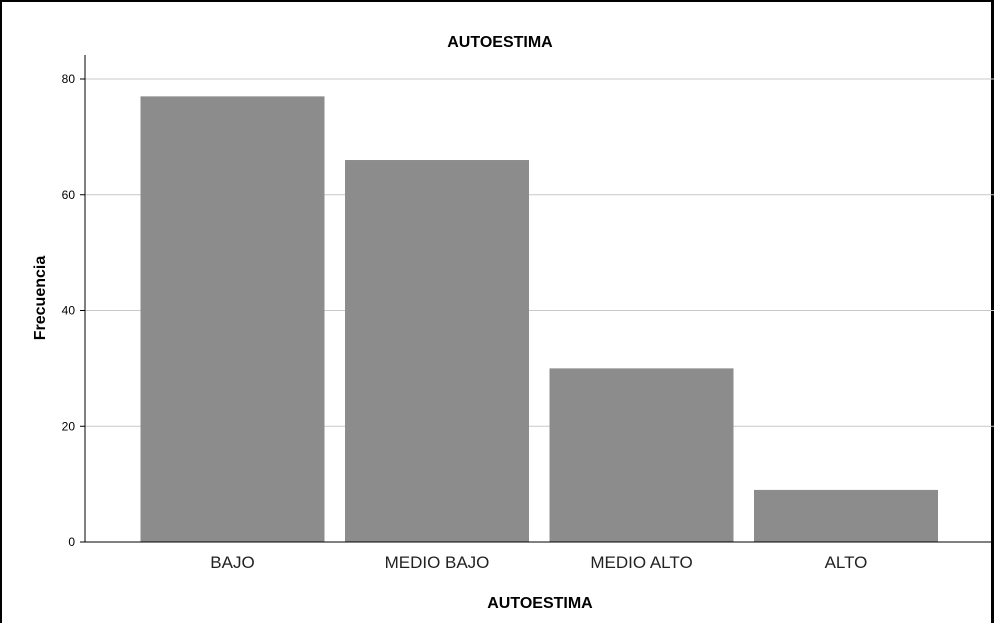  What do you see at coordinates (437, 562) in the screenshot?
I see `x-tick-label: MEDIO BAJO` at bounding box center [437, 562].